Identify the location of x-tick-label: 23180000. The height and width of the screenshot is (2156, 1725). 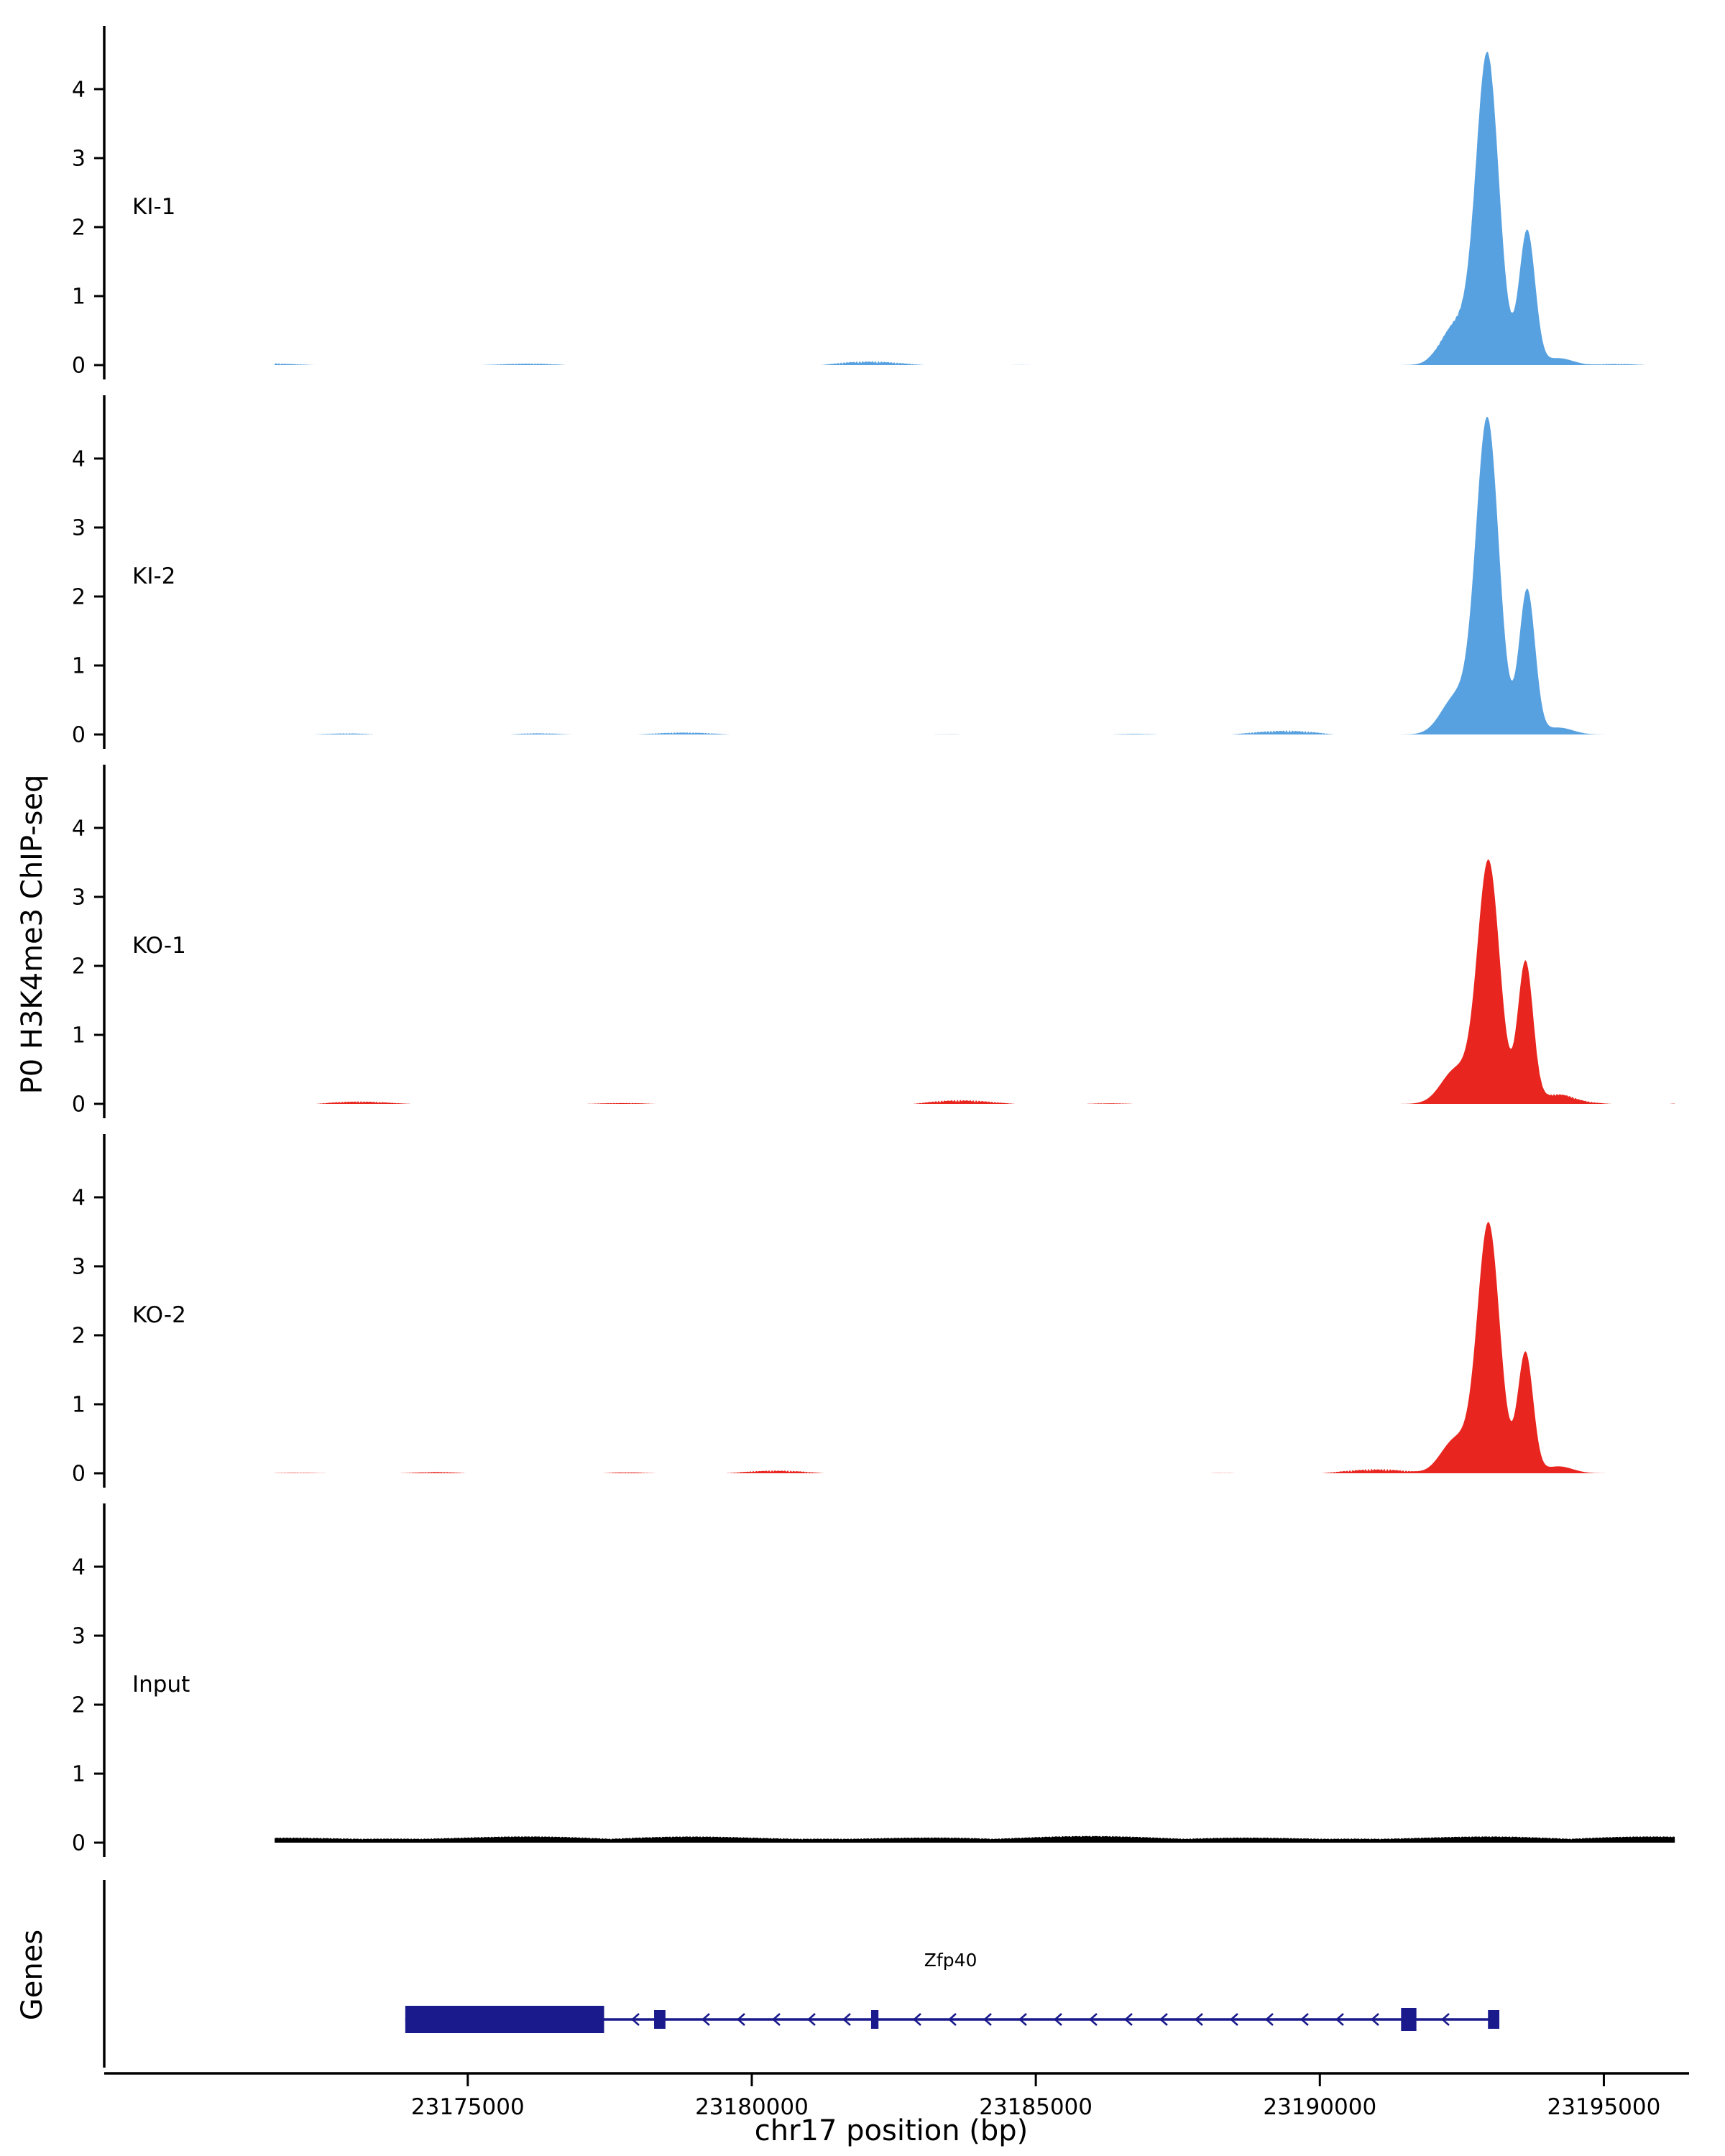
(752, 2107).